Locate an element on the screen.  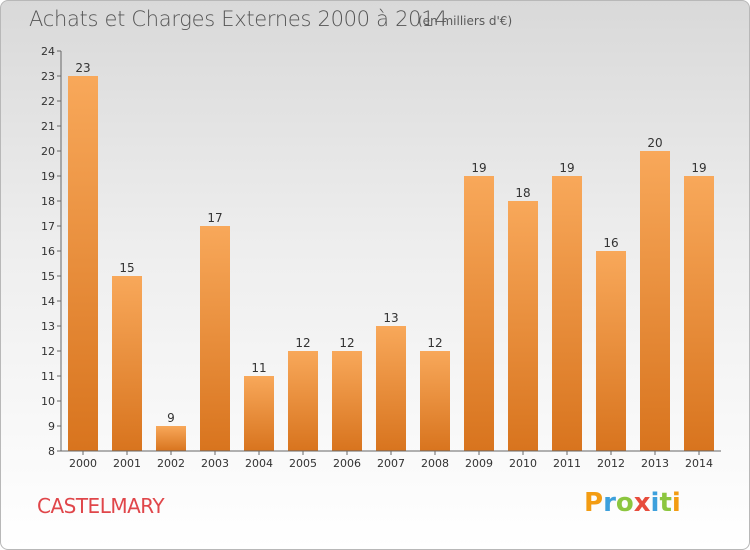
chart-title: Achats et Charges Externes 2000 à 2014 is located at coordinates (238, 19).